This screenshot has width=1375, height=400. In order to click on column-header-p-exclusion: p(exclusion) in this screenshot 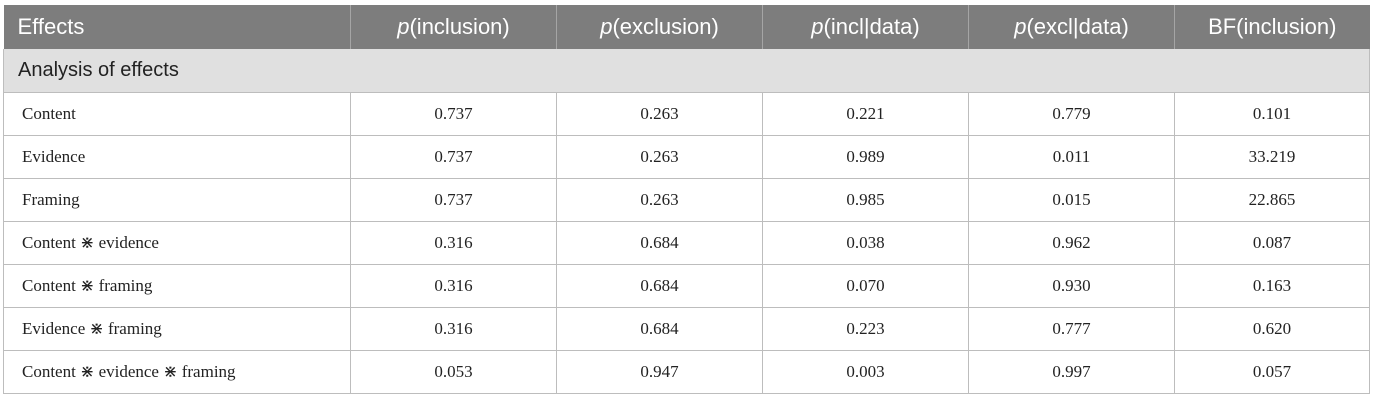, I will do `click(659, 27)`.